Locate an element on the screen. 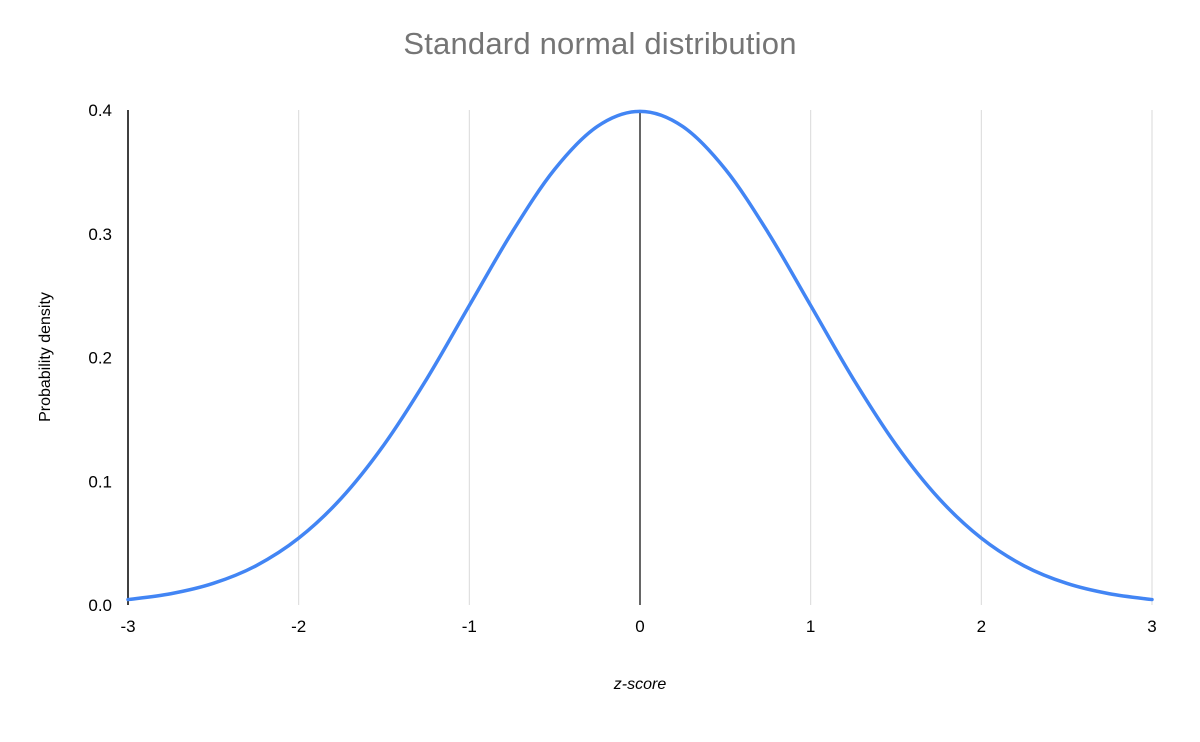 The image size is (1200, 742). x-tick-label: -3 is located at coordinates (127, 626).